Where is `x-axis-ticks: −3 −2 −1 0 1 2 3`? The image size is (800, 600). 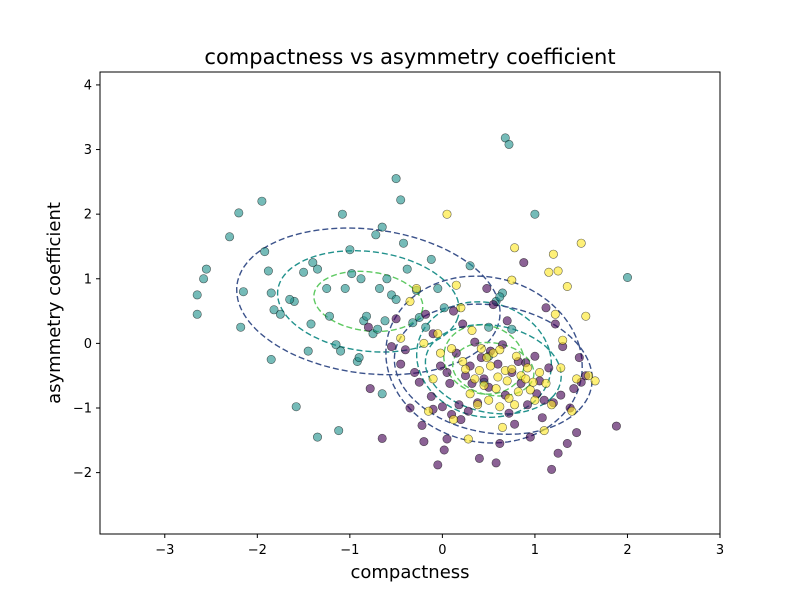 x-axis-ticks: −3 −2 −1 0 1 2 3 is located at coordinates (439, 546).